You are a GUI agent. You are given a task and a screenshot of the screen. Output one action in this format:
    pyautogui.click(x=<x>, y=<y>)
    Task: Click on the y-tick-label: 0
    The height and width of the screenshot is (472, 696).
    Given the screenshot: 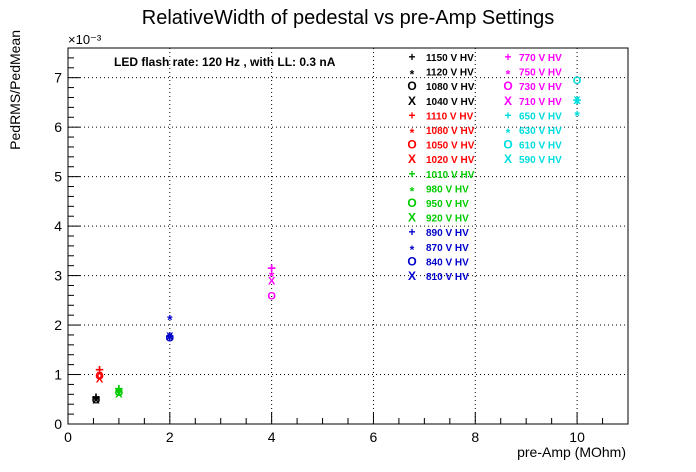 What is the action you would take?
    pyautogui.click(x=58, y=424)
    